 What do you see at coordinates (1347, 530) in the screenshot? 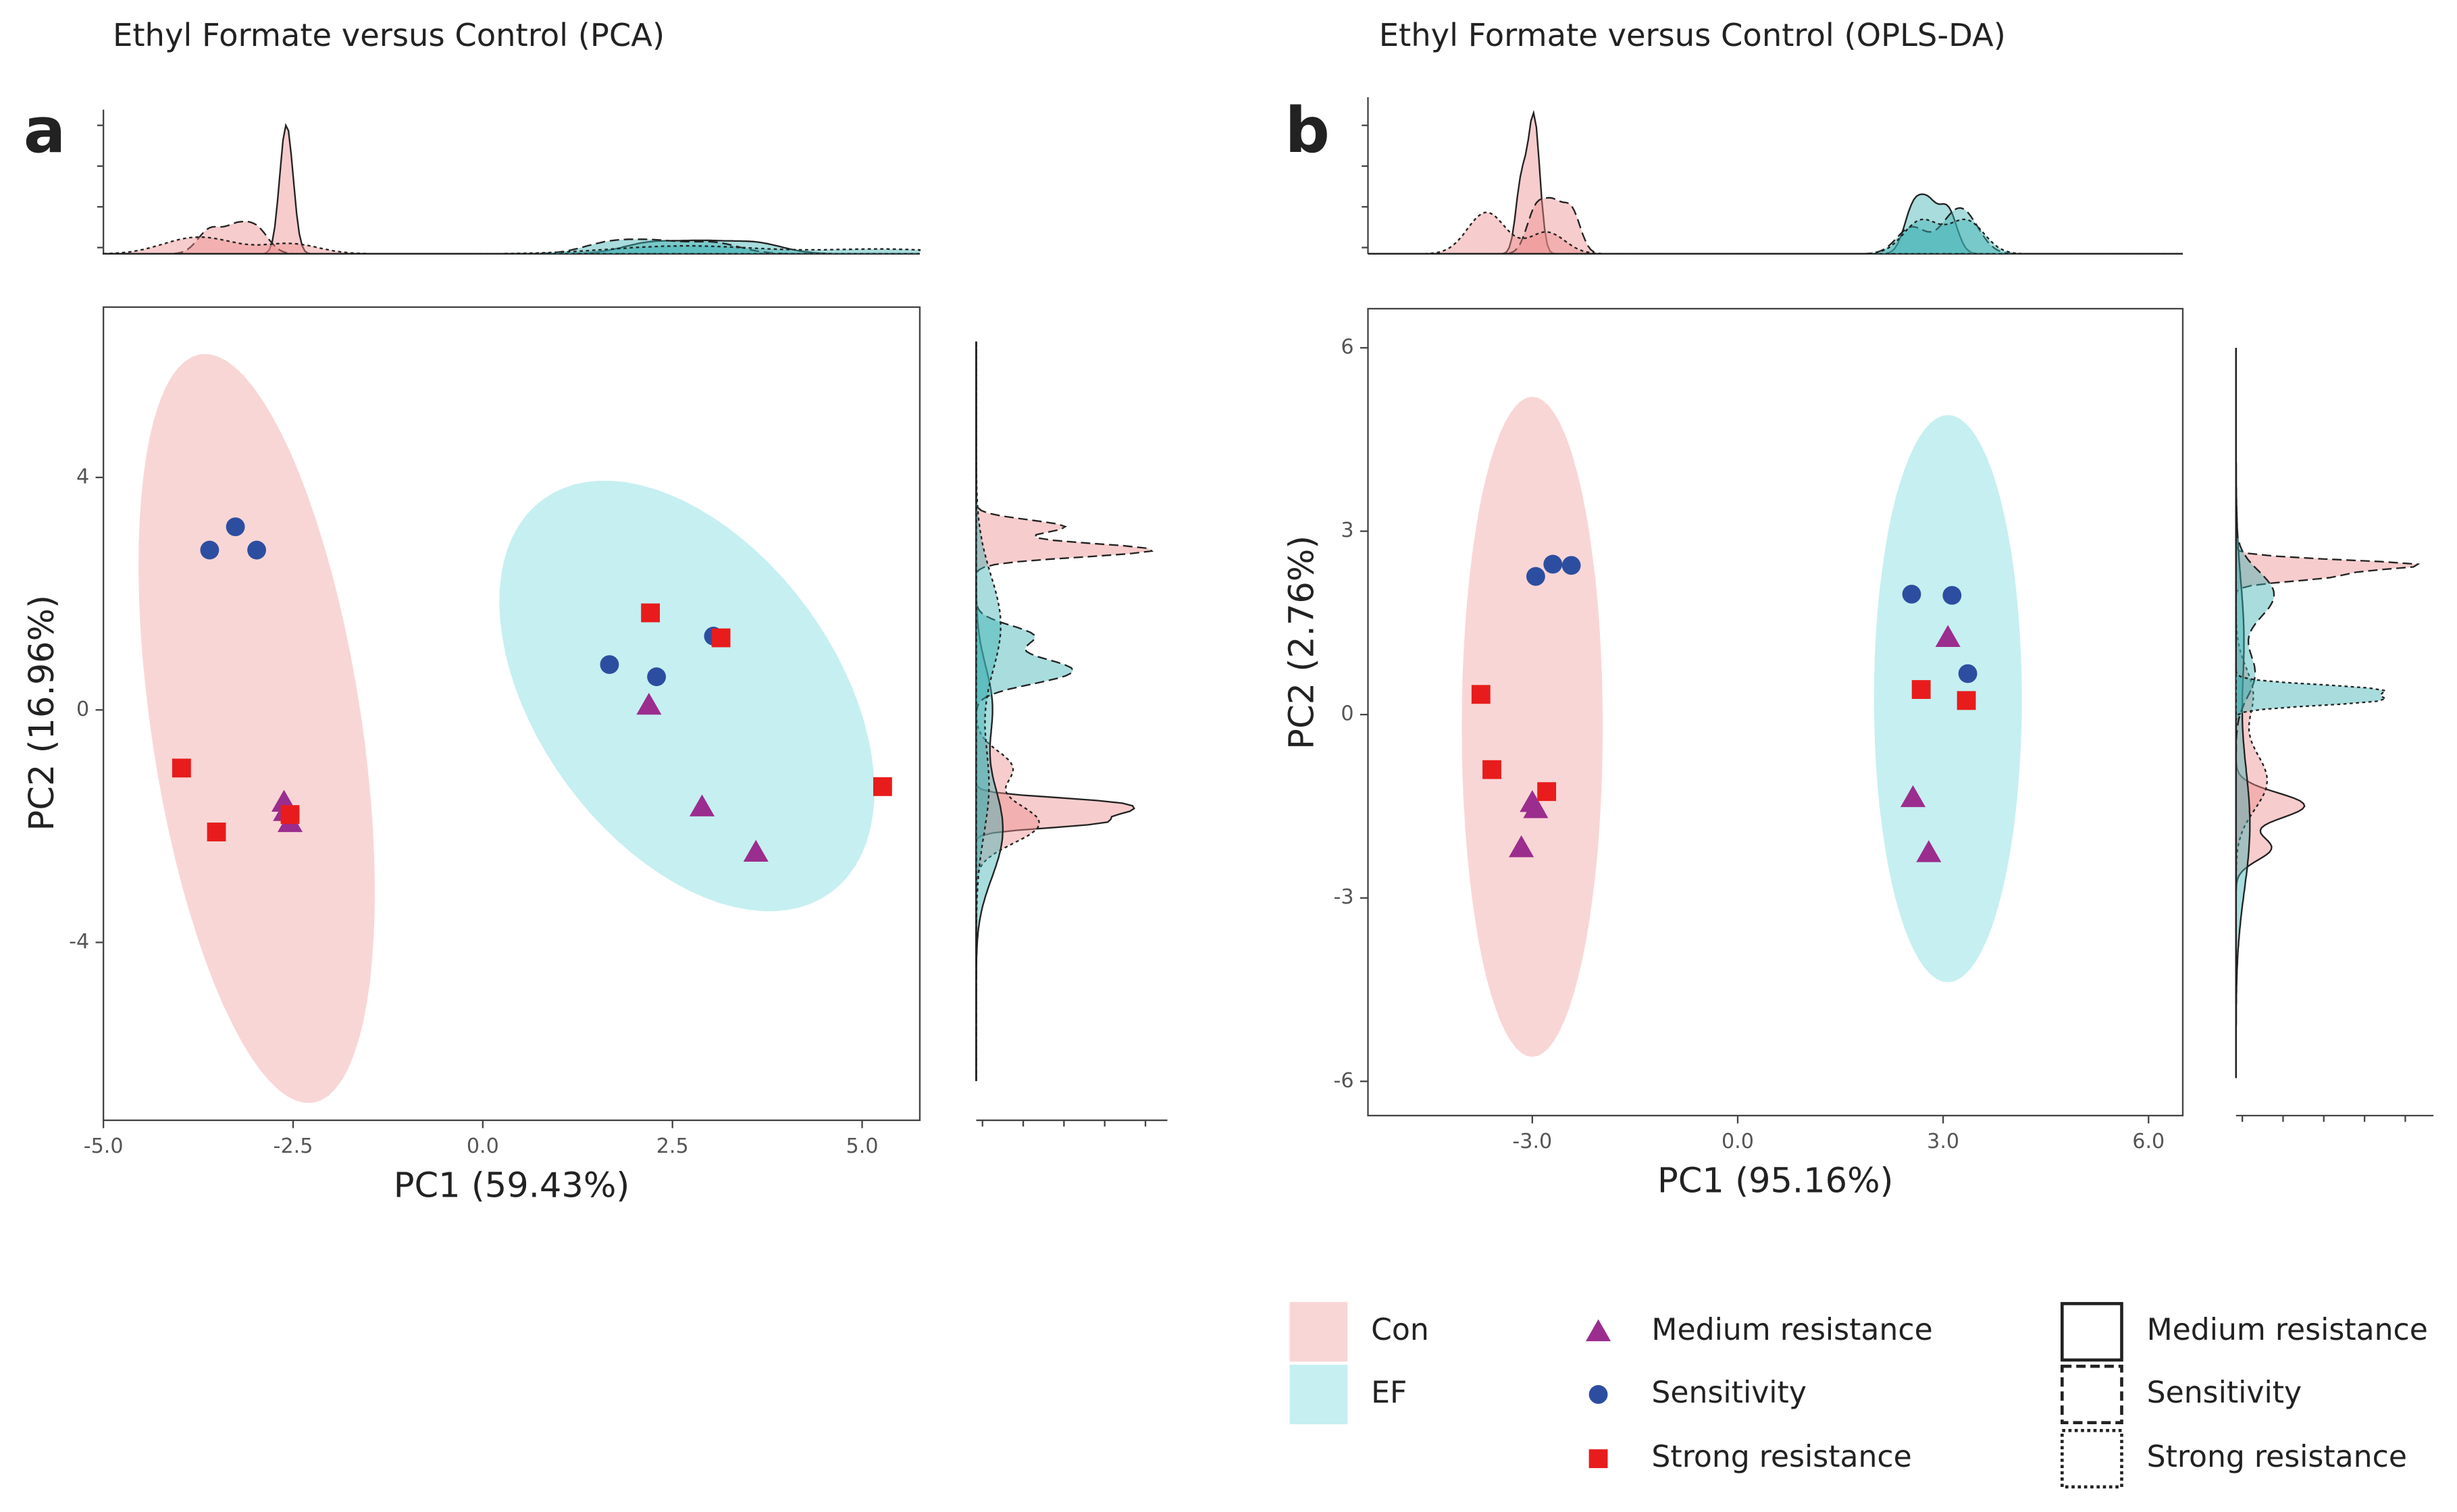
I see `y-tick-label: 3` at bounding box center [1347, 530].